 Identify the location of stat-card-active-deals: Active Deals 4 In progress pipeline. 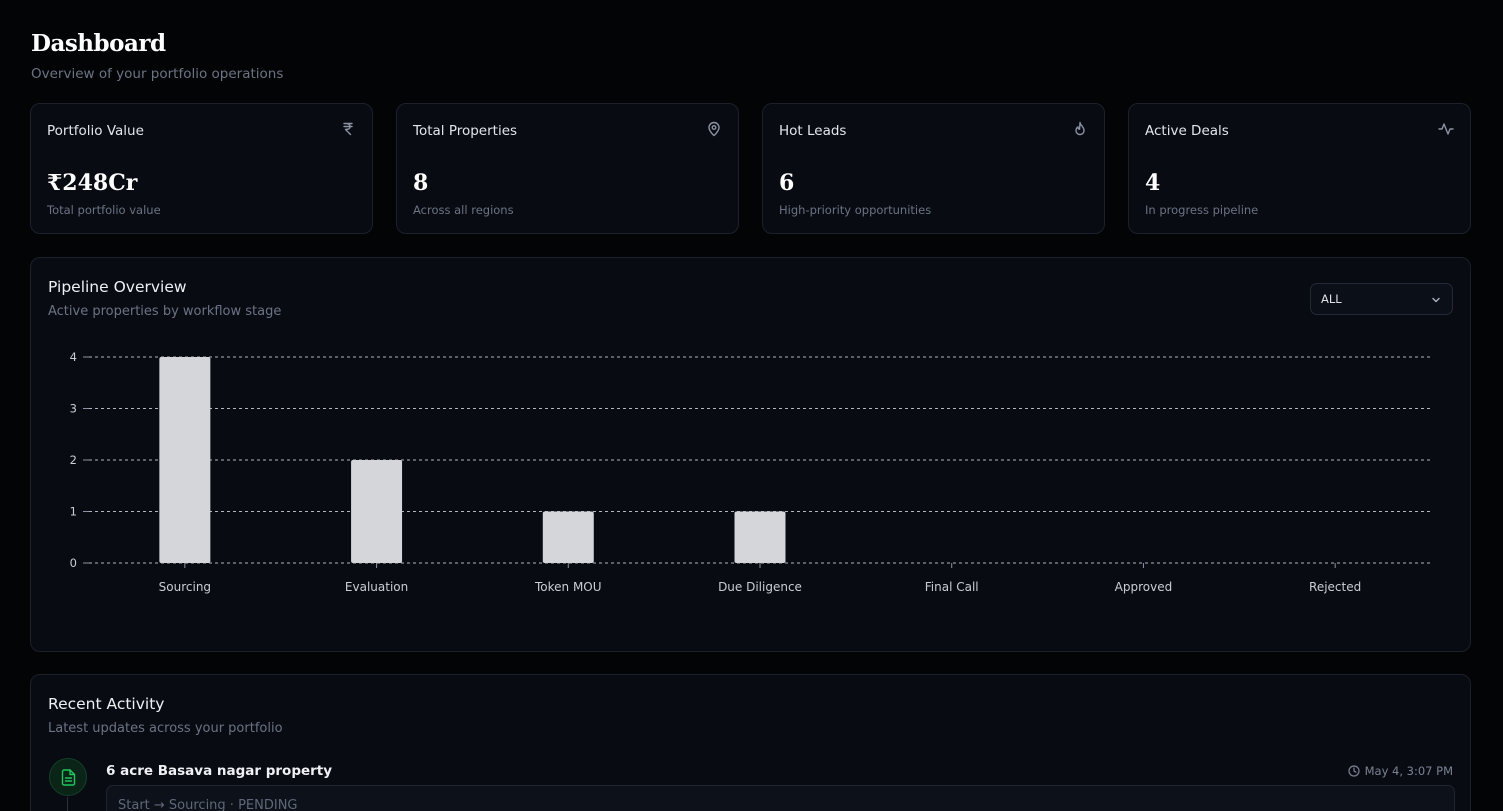
(1299, 168).